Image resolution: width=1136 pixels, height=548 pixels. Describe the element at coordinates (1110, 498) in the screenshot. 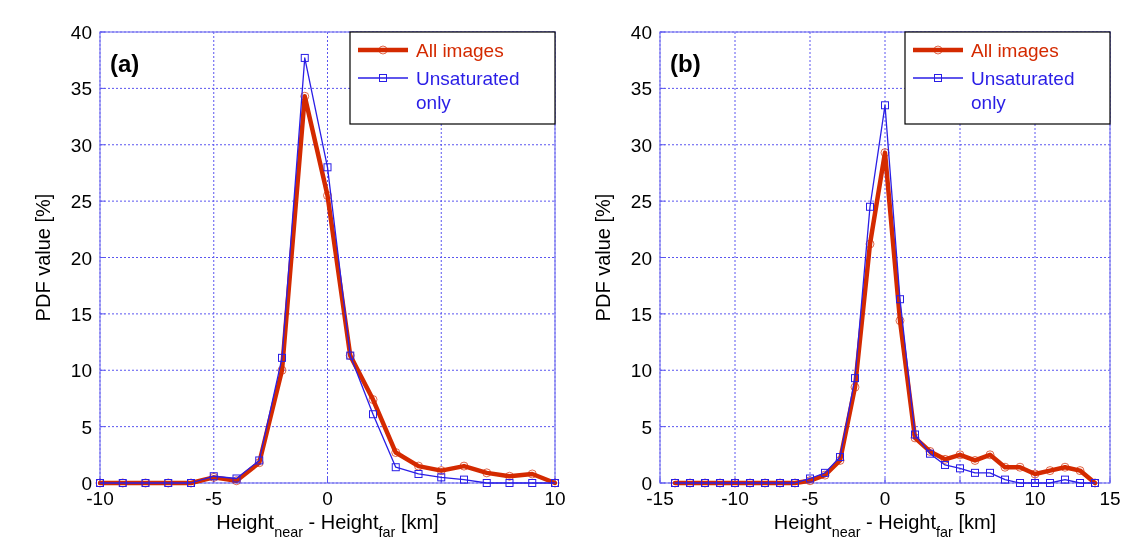

I see `x-tick-label: 15` at that location.